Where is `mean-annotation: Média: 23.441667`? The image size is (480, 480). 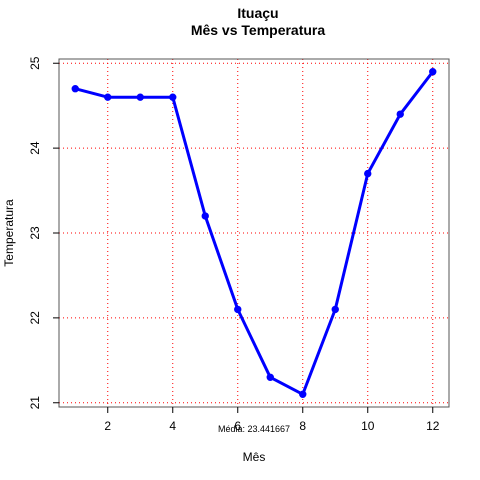
mean-annotation: Média: 23.441667 is located at coordinates (254, 429).